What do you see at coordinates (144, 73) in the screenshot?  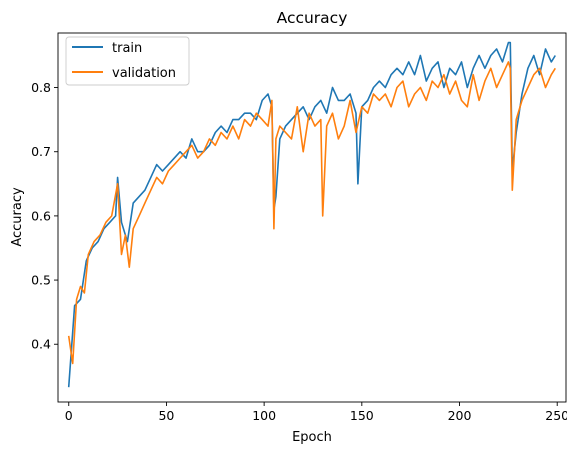 I see `legend-validation-label: validation` at bounding box center [144, 73].